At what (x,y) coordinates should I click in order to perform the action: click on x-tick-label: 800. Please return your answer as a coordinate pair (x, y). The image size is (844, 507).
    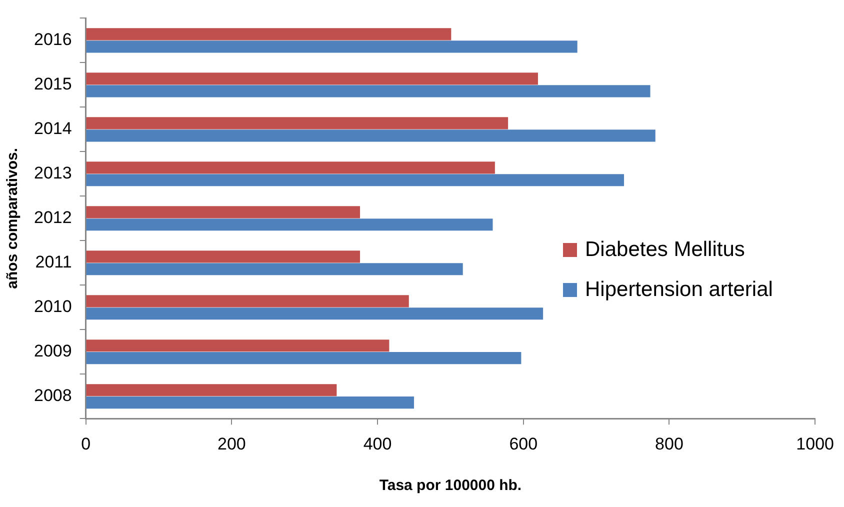
    Looking at the image, I should click on (669, 444).